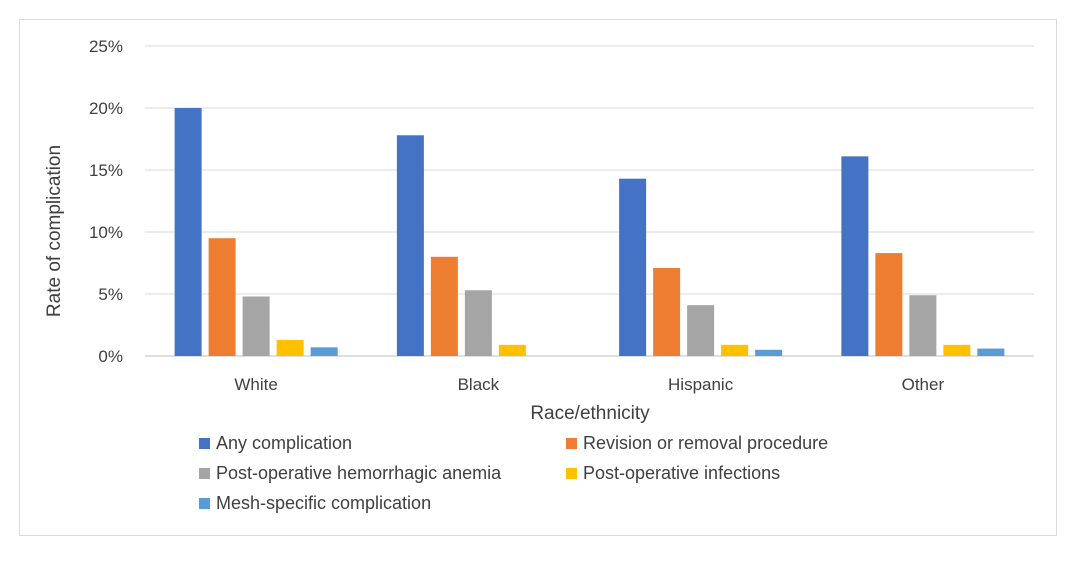  Describe the element at coordinates (106, 232) in the screenshot. I see `y-tick-label: 10%` at that location.